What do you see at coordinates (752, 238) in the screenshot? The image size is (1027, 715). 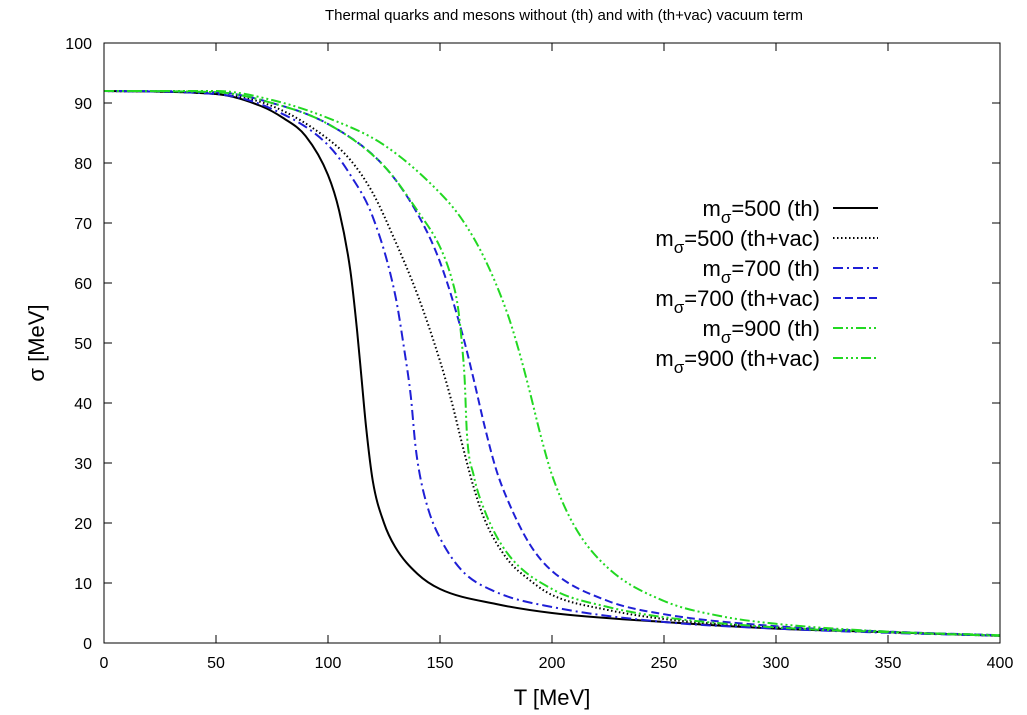 I see `legend-label-rest: =500 (th+vac)` at bounding box center [752, 238].